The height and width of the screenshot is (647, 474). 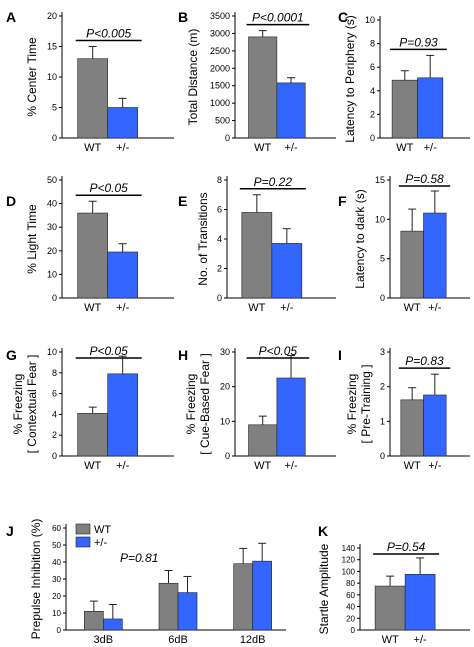 What do you see at coordinates (178, 640) in the screenshot?
I see `x-tick-label: 6dB` at bounding box center [178, 640].